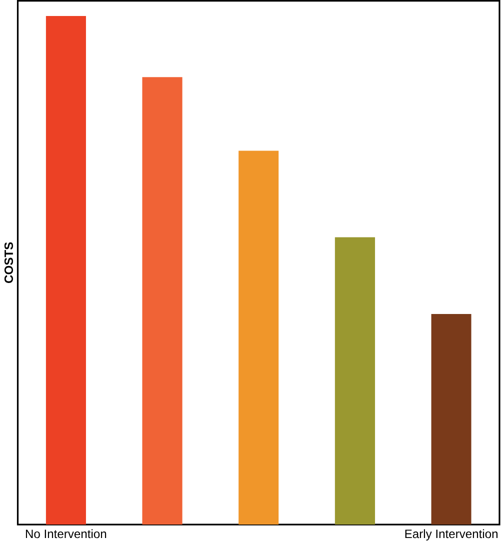 The width and height of the screenshot is (503, 545). I want to click on x-tick-label: Early Intervention, so click(451, 535).